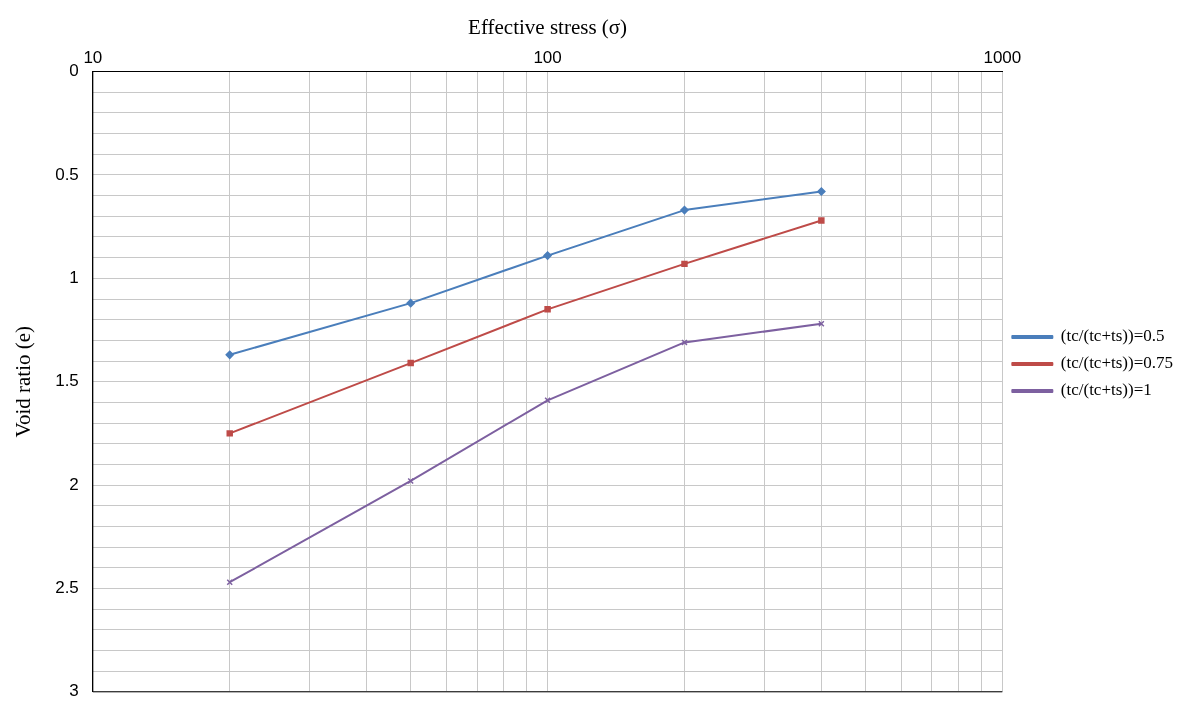 The width and height of the screenshot is (1203, 724). What do you see at coordinates (74, 691) in the screenshot?
I see `y-tick-label: 3` at bounding box center [74, 691].